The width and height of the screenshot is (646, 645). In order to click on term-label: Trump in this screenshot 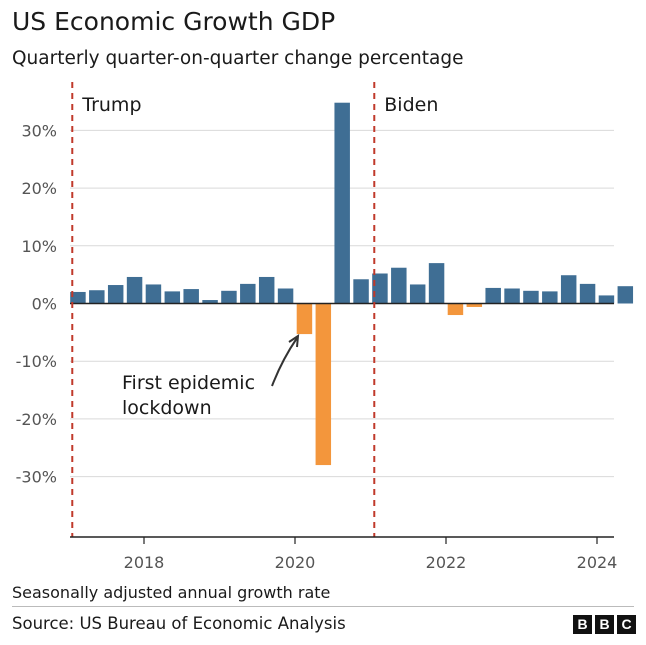, I will do `click(111, 105)`.